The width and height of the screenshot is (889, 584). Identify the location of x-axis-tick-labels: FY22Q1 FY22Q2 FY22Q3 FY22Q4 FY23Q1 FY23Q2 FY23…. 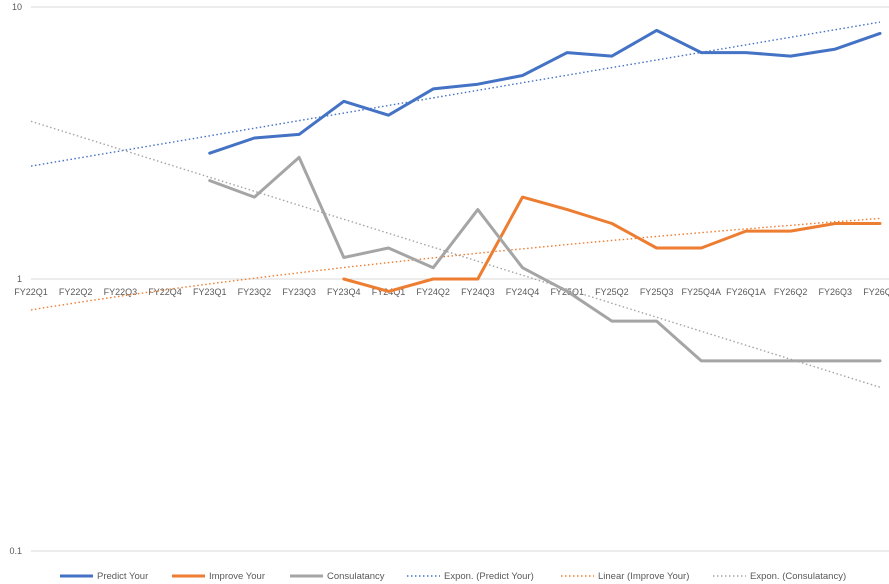
(451, 292).